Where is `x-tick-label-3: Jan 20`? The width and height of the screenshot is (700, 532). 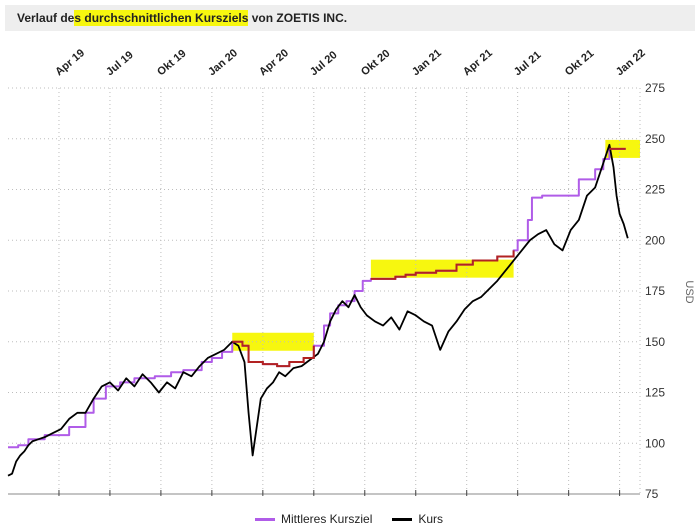 x-tick-label-3: Jan 20 is located at coordinates (223, 62).